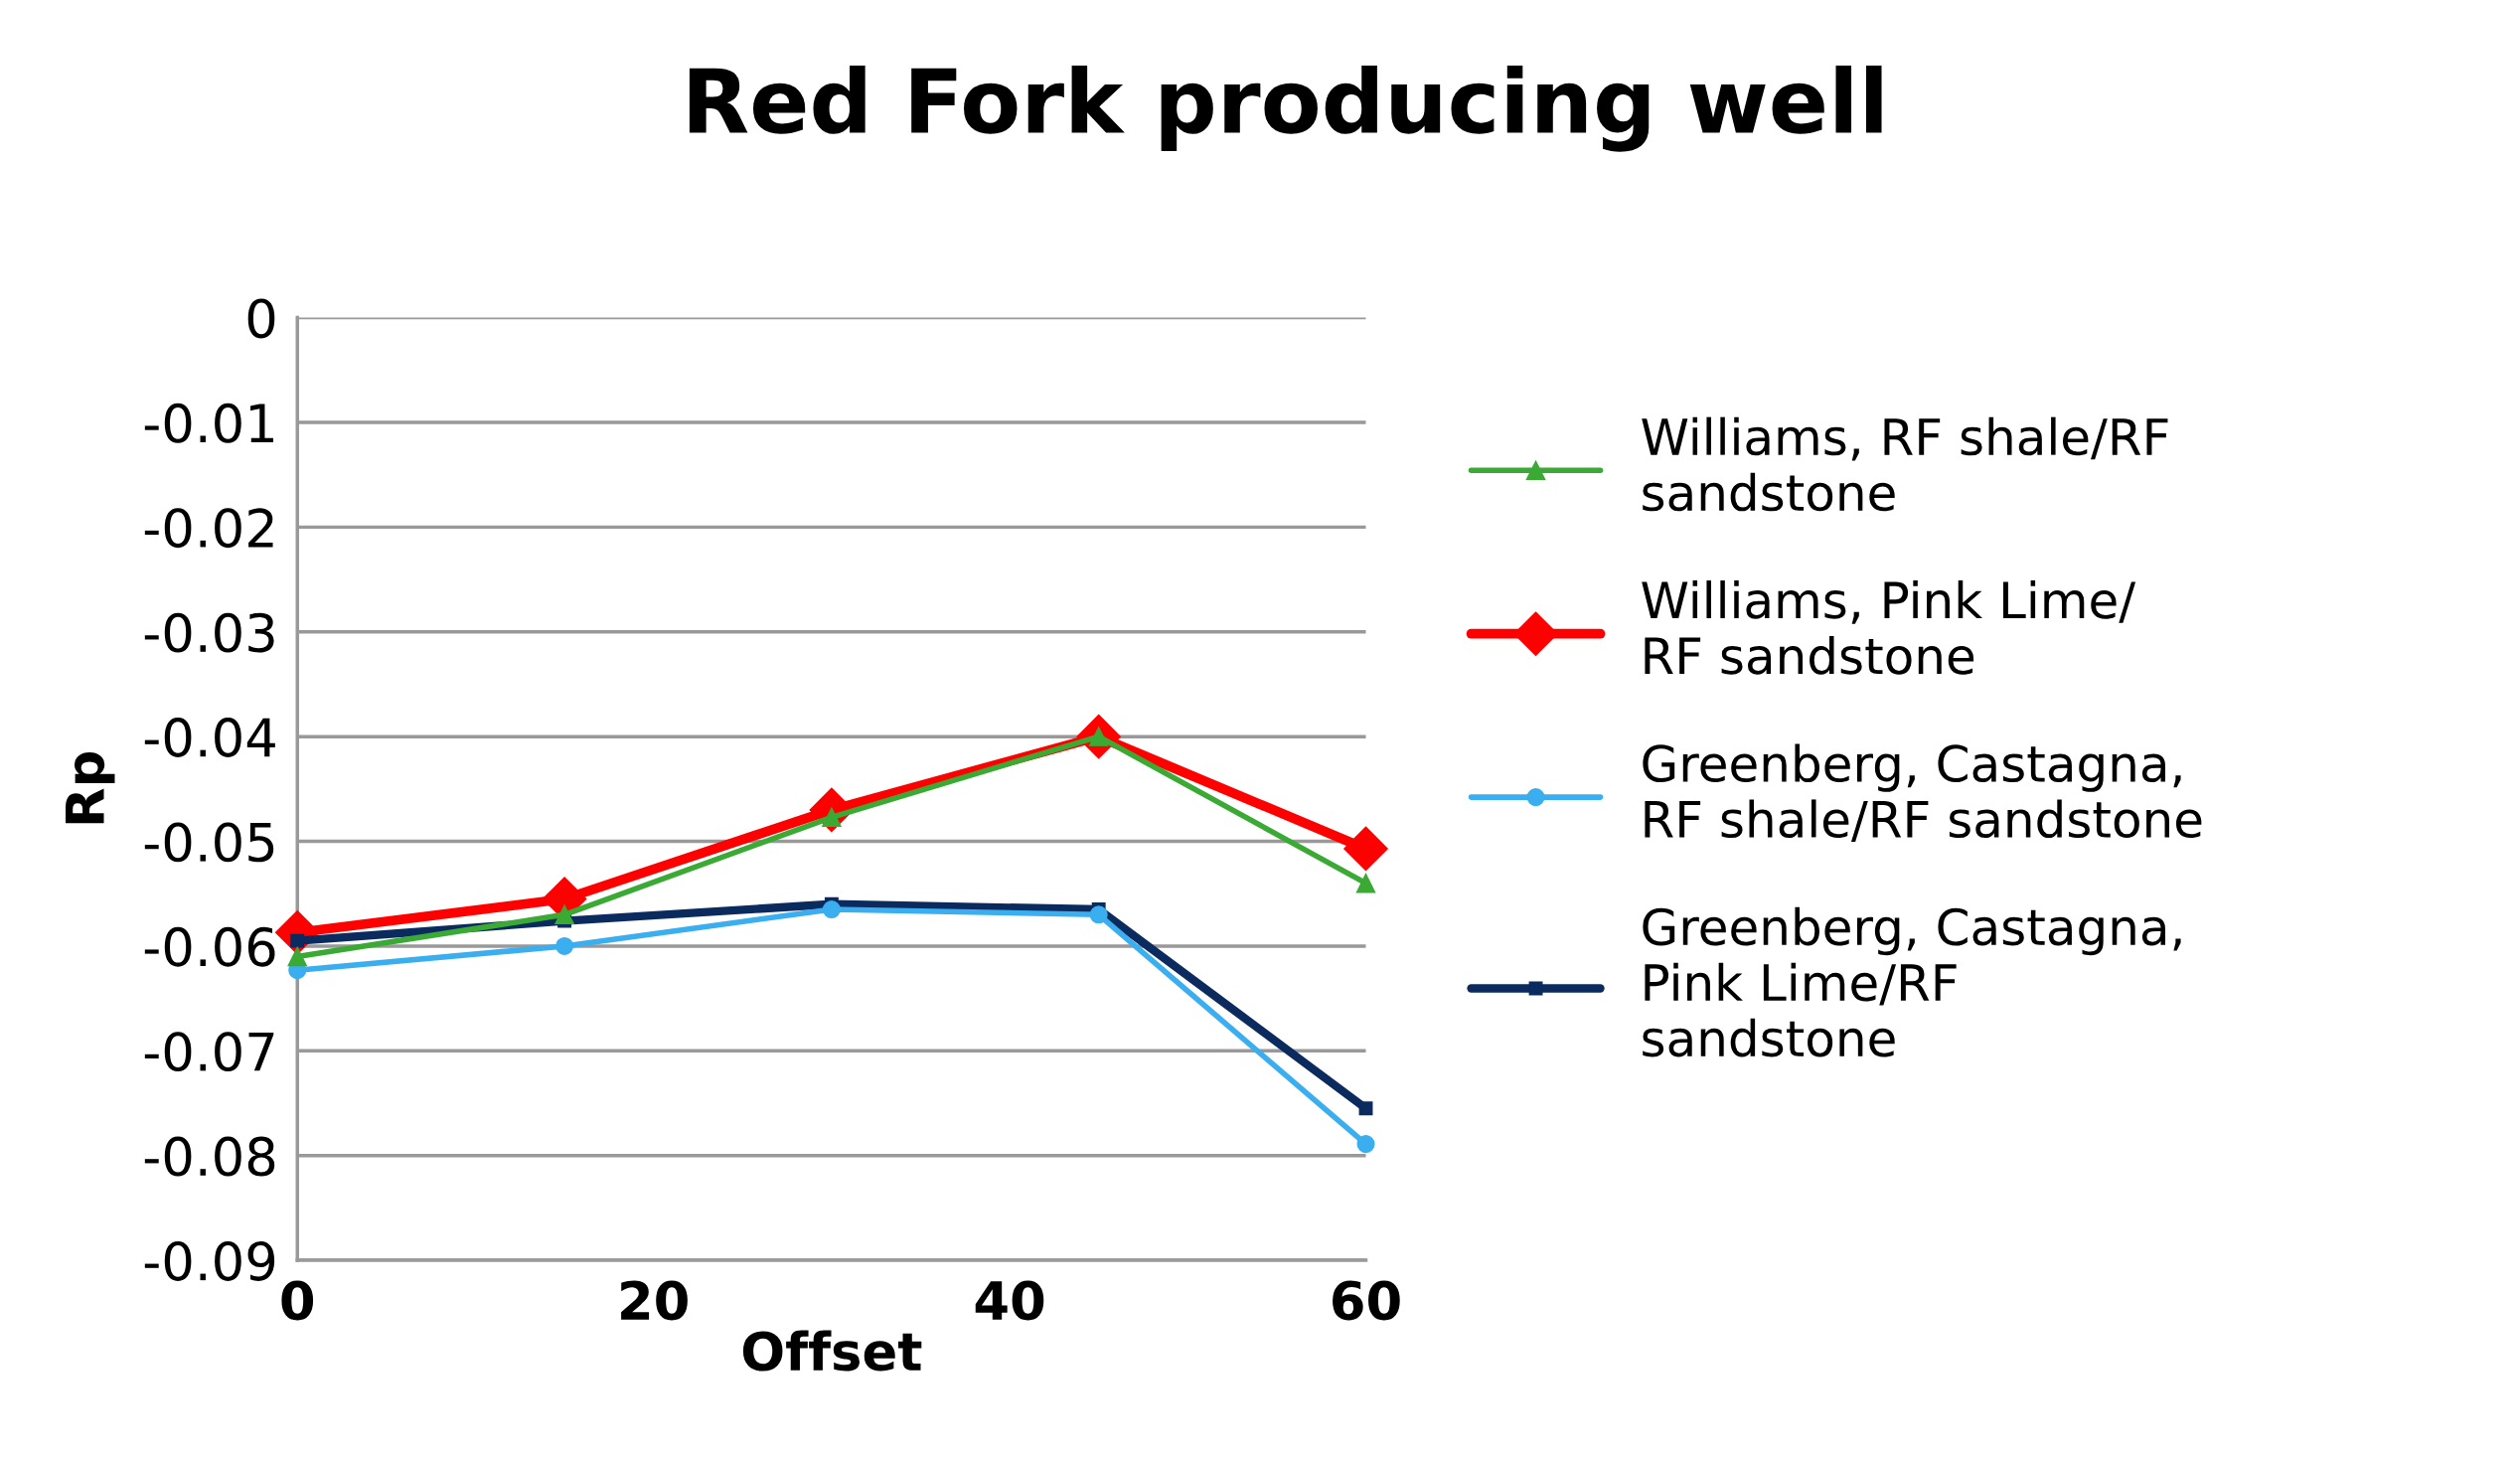  What do you see at coordinates (1905, 464) in the screenshot?
I see `legend-label: Williams, RF shale/RF sandstone` at bounding box center [1905, 464].